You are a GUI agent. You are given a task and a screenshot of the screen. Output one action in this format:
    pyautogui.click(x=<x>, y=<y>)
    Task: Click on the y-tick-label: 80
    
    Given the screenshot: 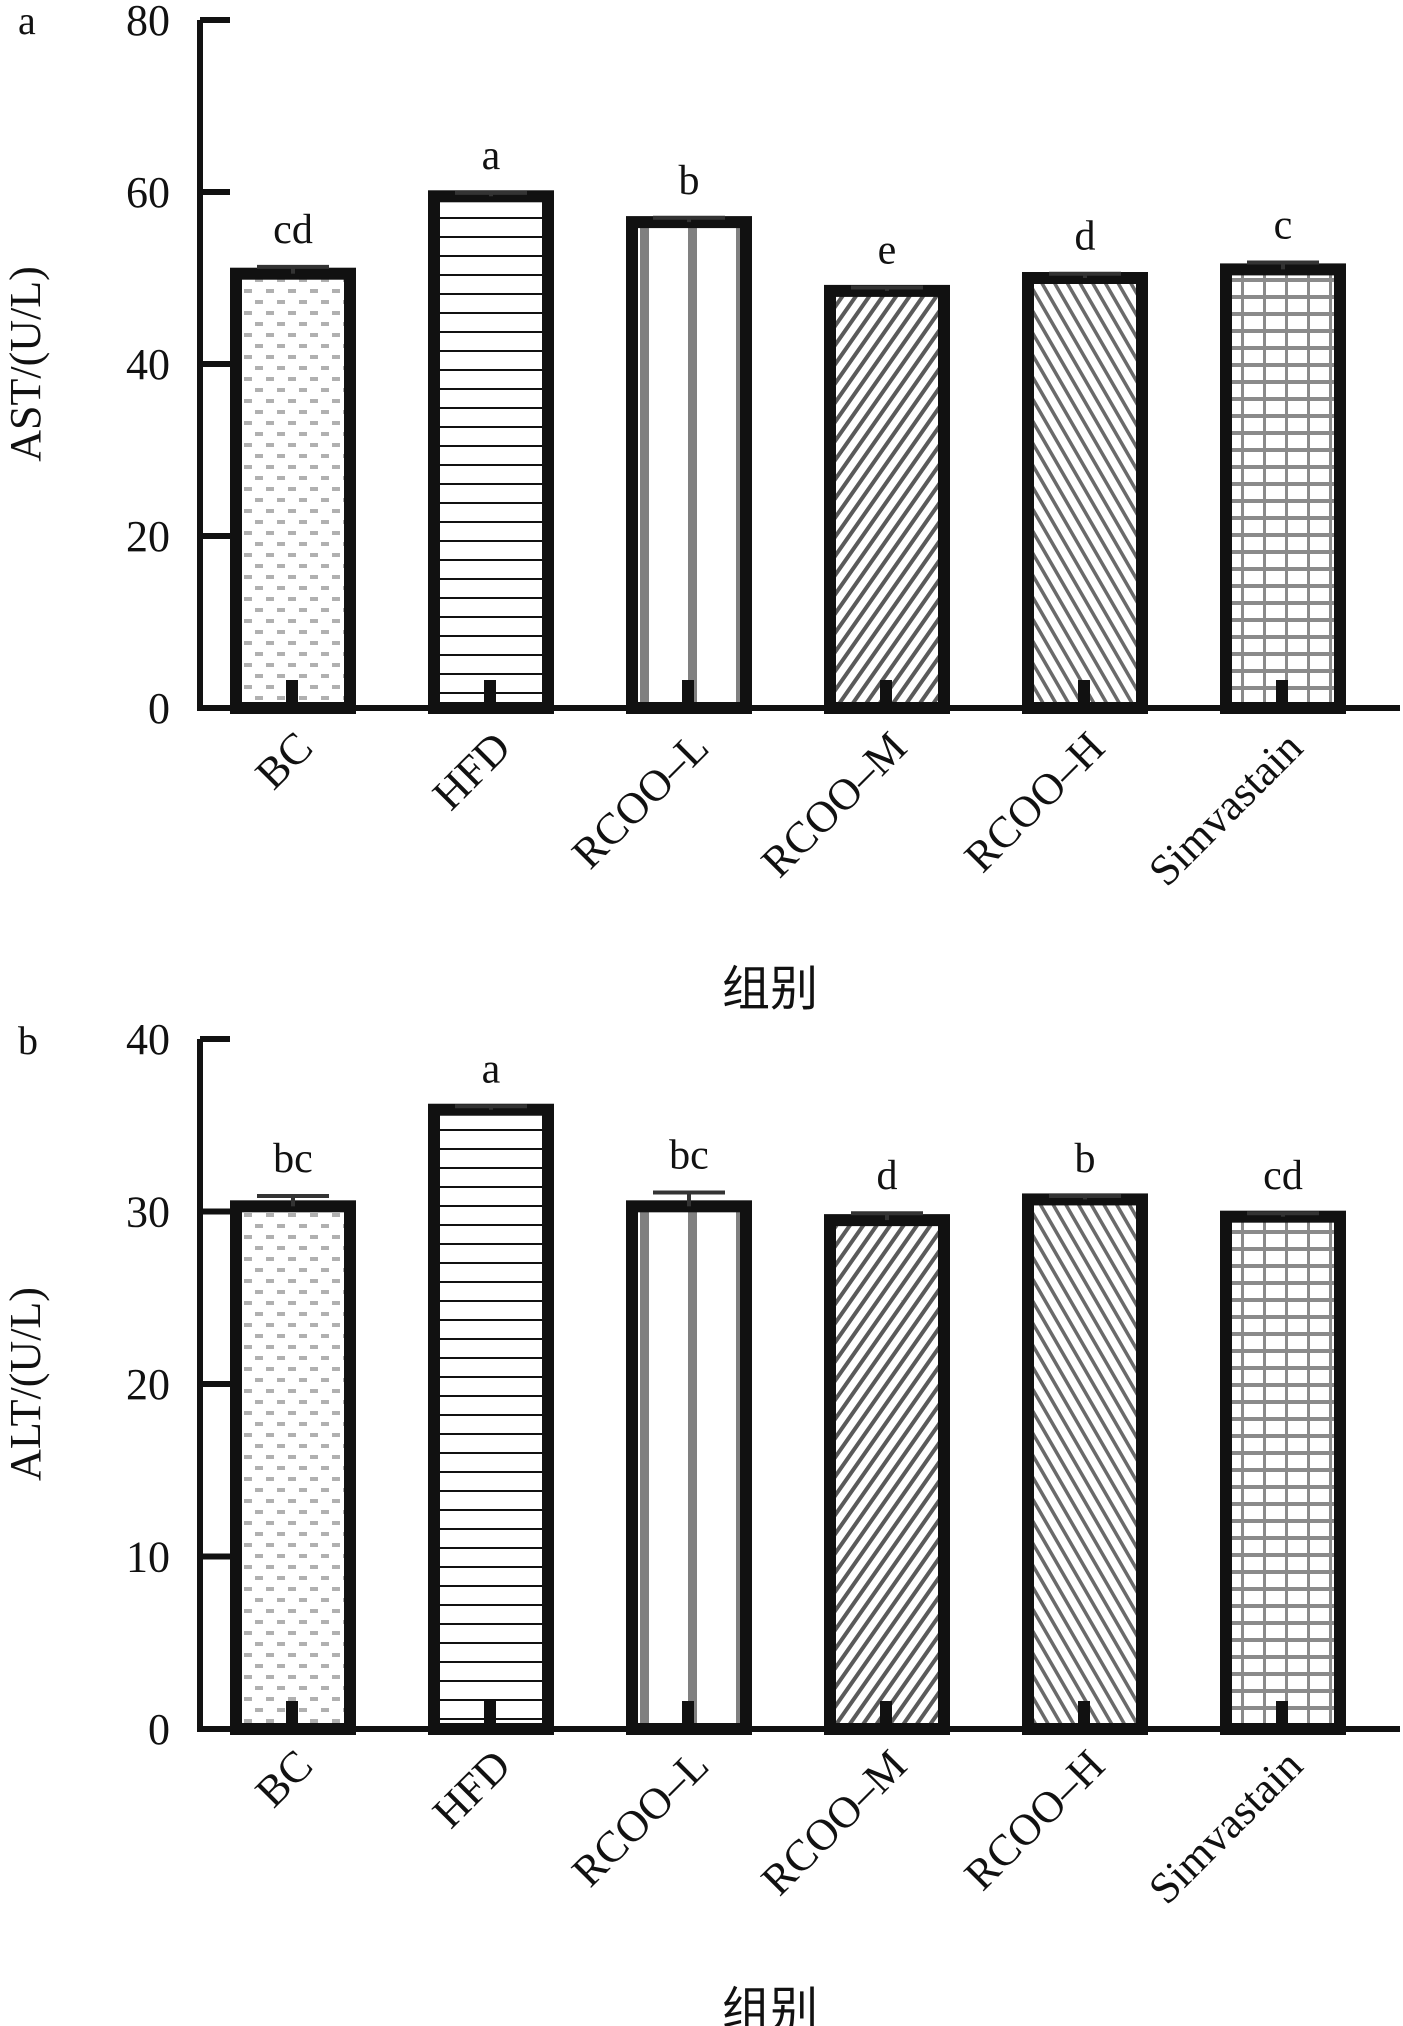 What is the action you would take?
    pyautogui.click(x=148, y=22)
    